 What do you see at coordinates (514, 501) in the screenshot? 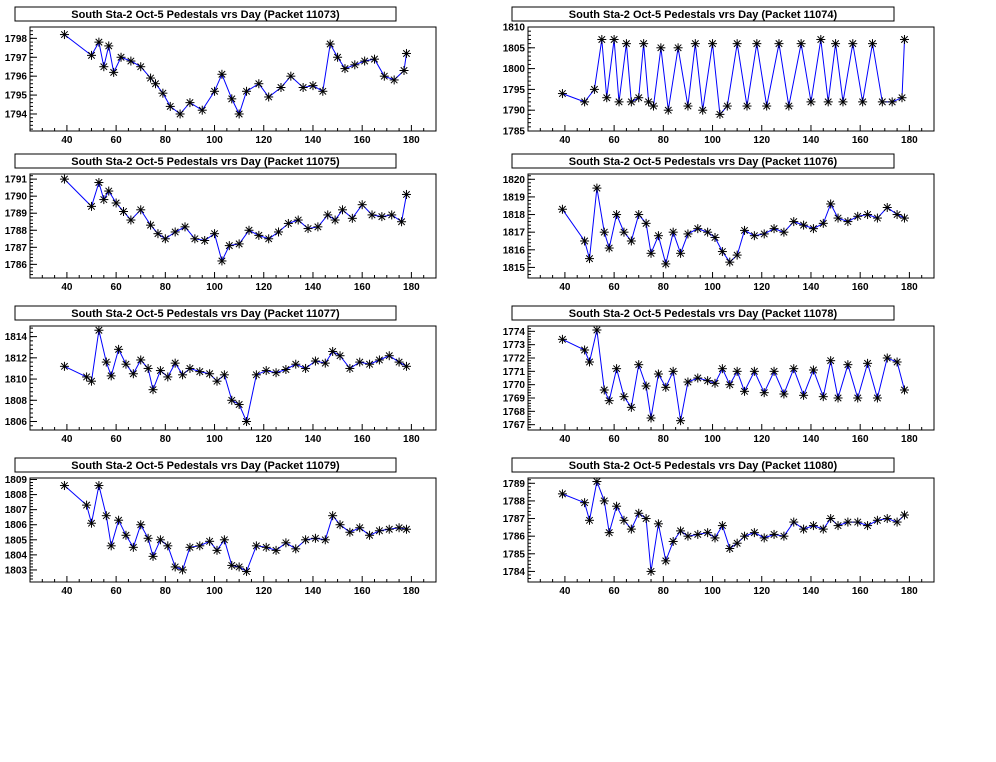
I see `y-tick-label: 1788` at bounding box center [514, 501].